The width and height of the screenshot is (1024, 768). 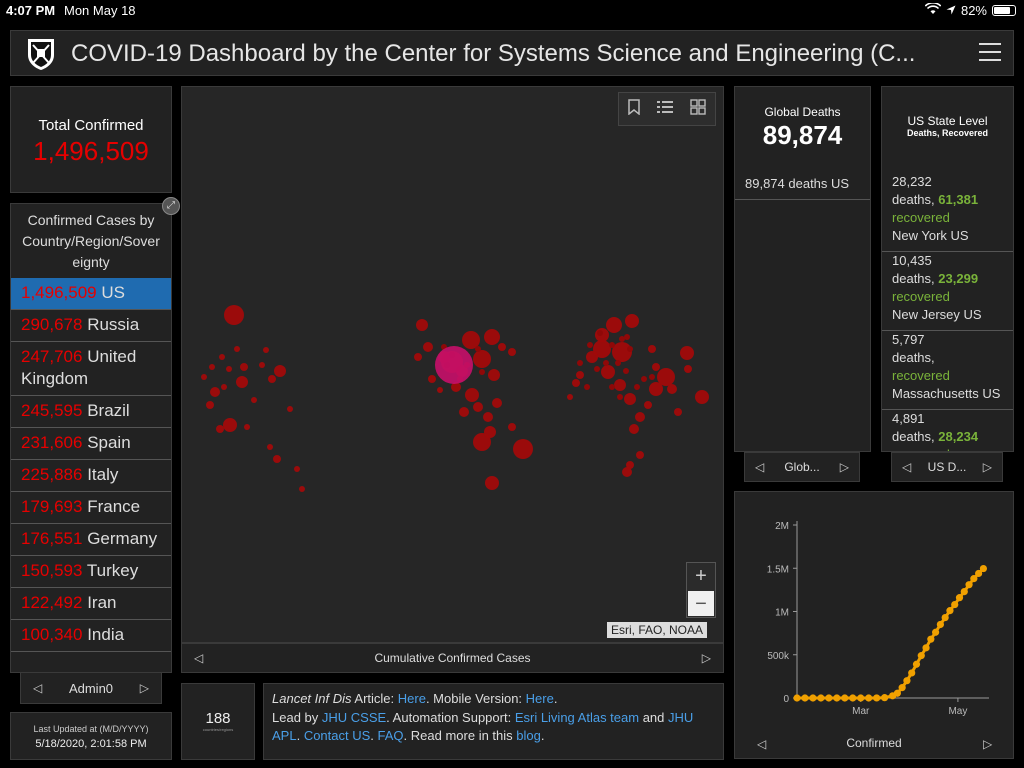 I want to click on country-list-item: 1,496,509 US, so click(x=91, y=294).